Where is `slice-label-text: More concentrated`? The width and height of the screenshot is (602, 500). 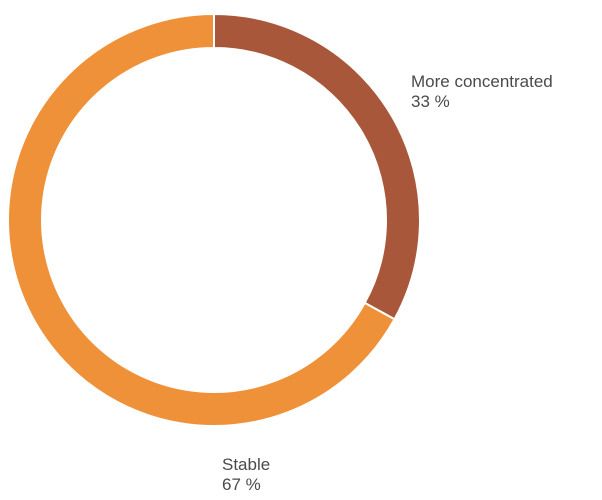 slice-label-text: More concentrated is located at coordinates (482, 81).